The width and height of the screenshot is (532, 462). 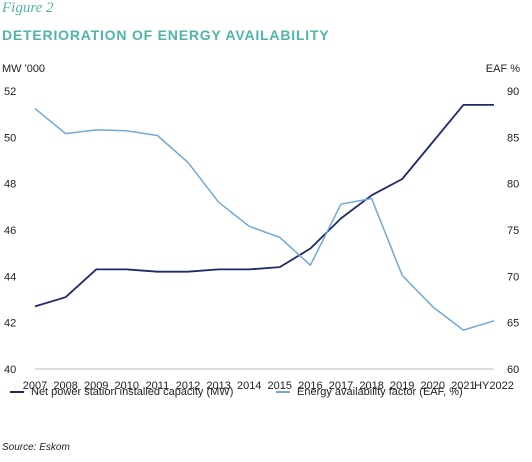 I want to click on y-right-tick-label: 65, so click(x=513, y=324).